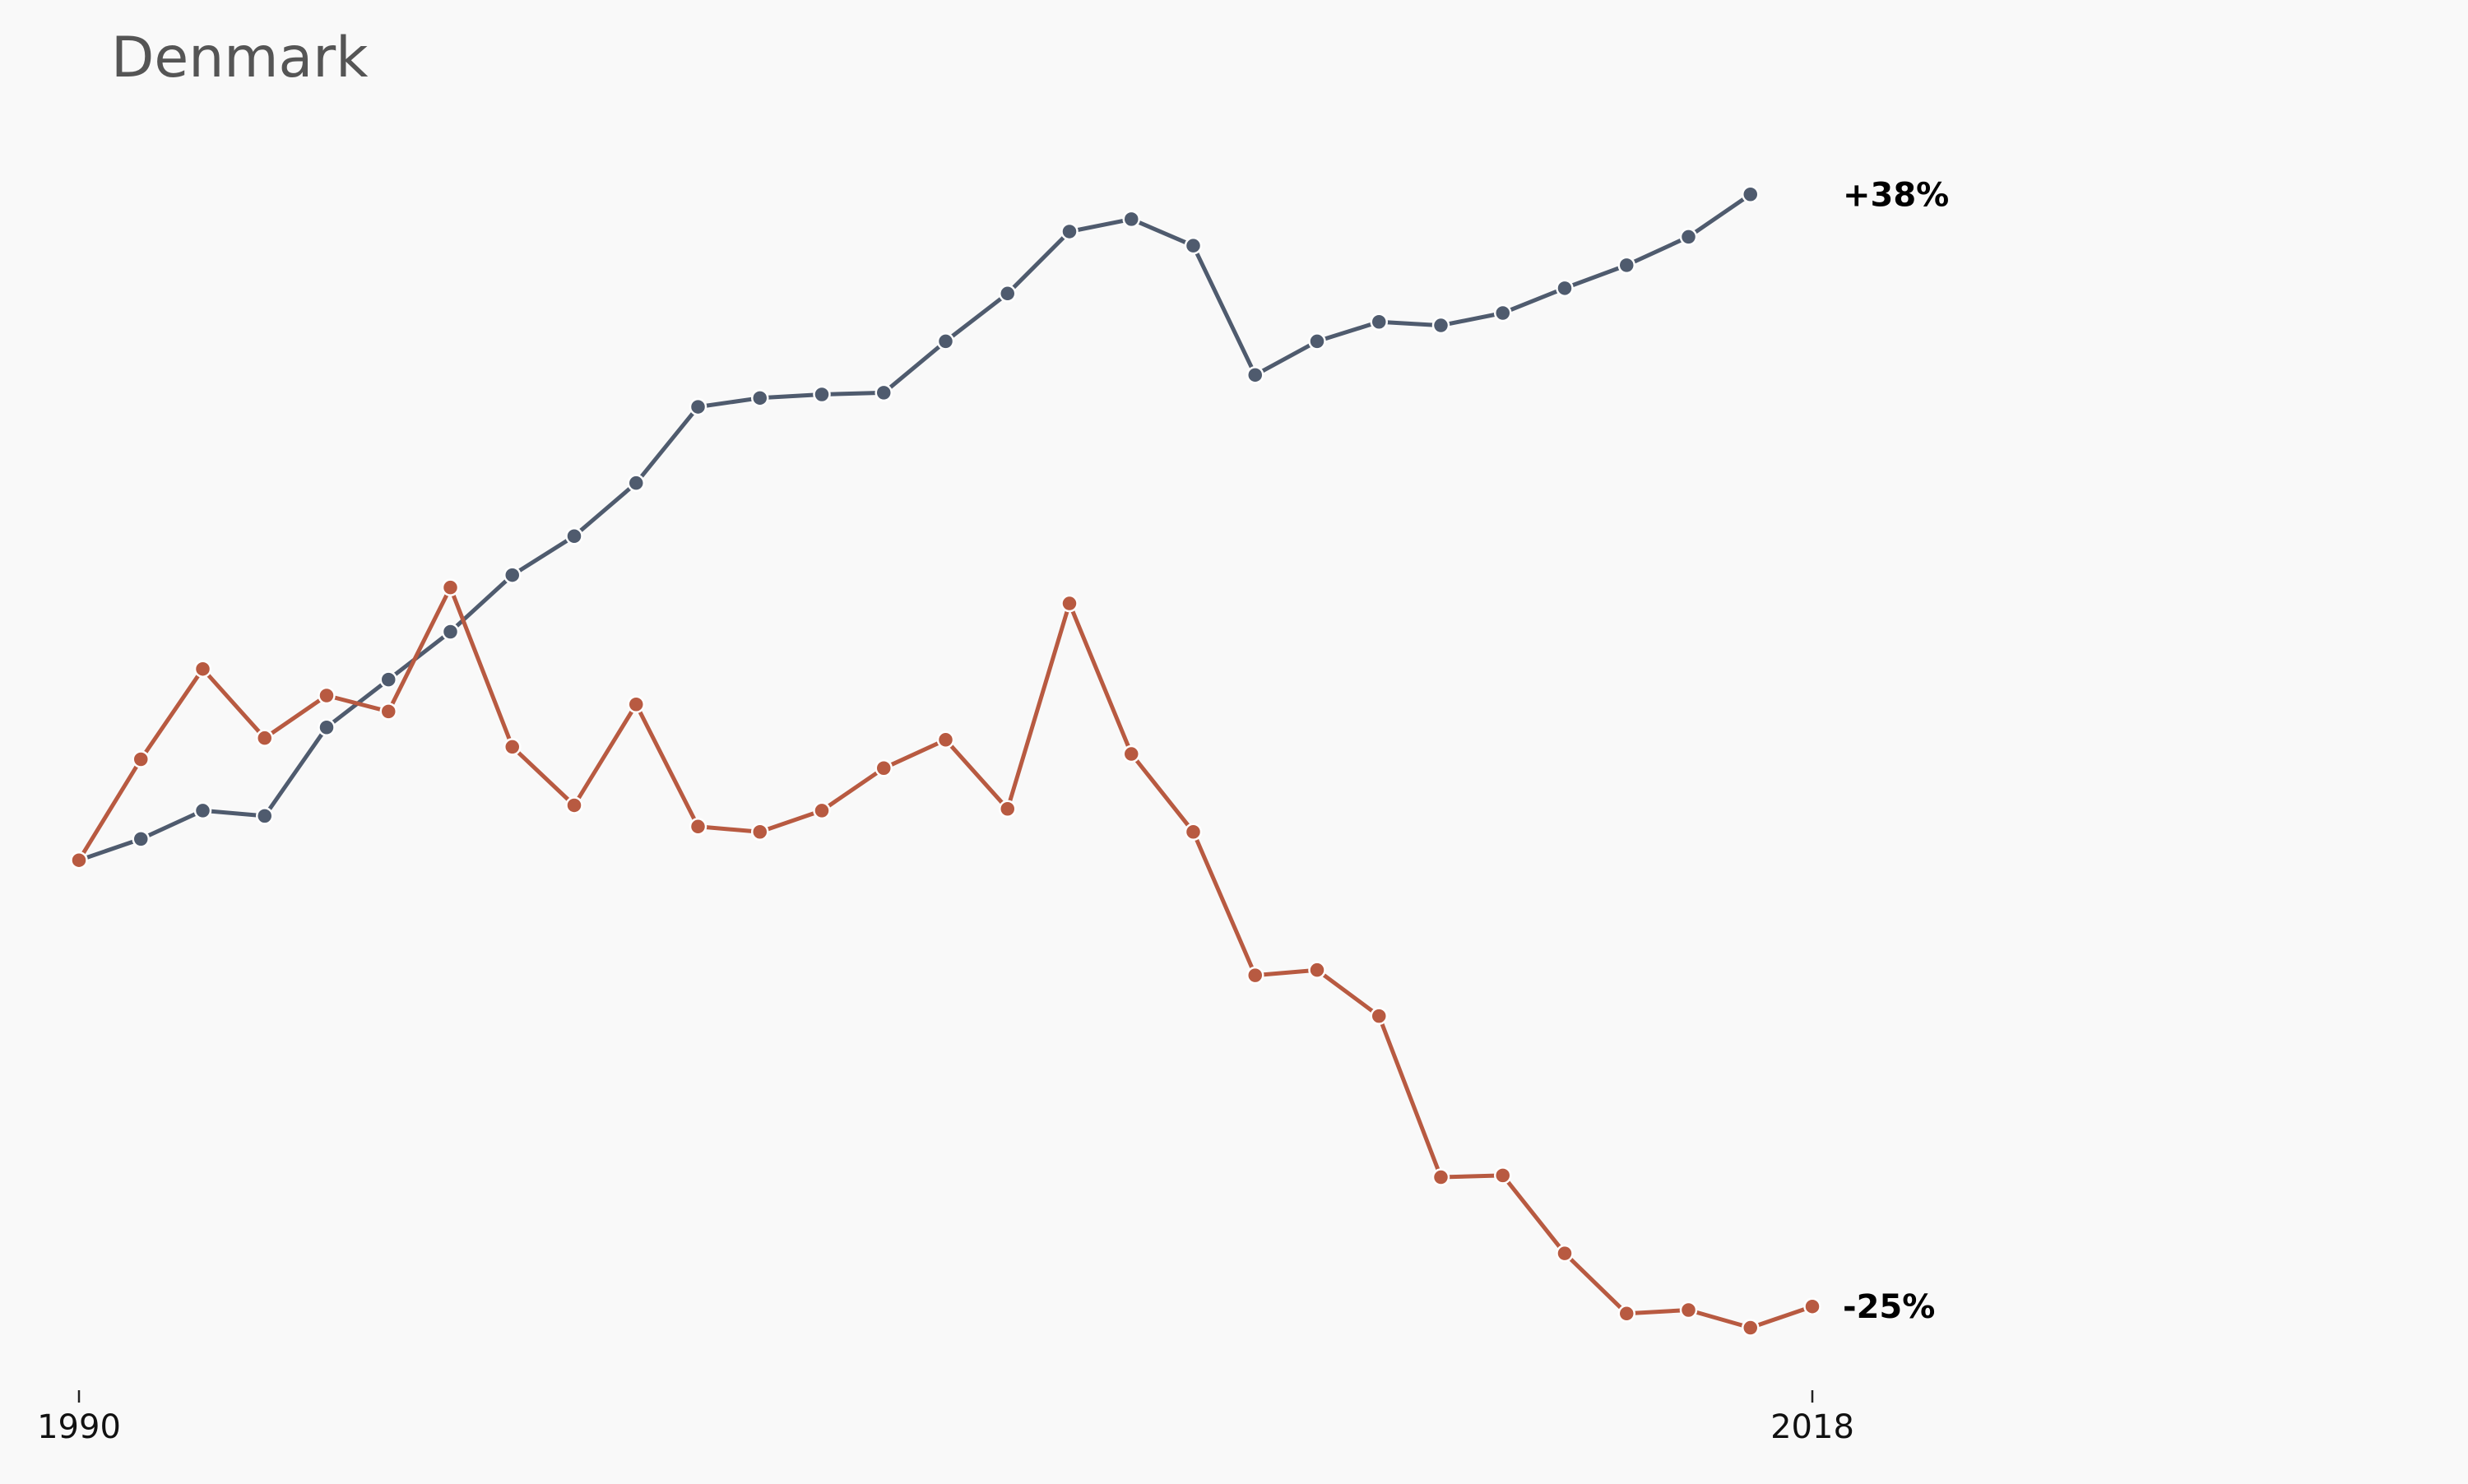  What do you see at coordinates (1889, 1307) in the screenshot?
I see `series-1-end-label: -25%` at bounding box center [1889, 1307].